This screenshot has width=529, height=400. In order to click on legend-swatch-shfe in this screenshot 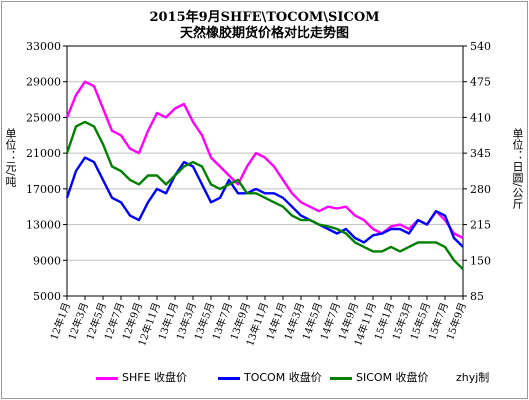, I will do `click(107, 378)`.